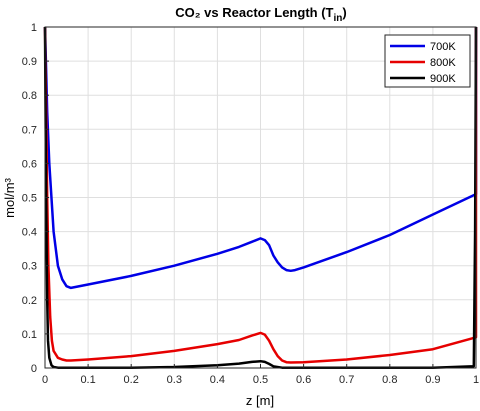  What do you see at coordinates (389, 380) in the screenshot?
I see `x-tick-label: 0.8` at bounding box center [389, 380].